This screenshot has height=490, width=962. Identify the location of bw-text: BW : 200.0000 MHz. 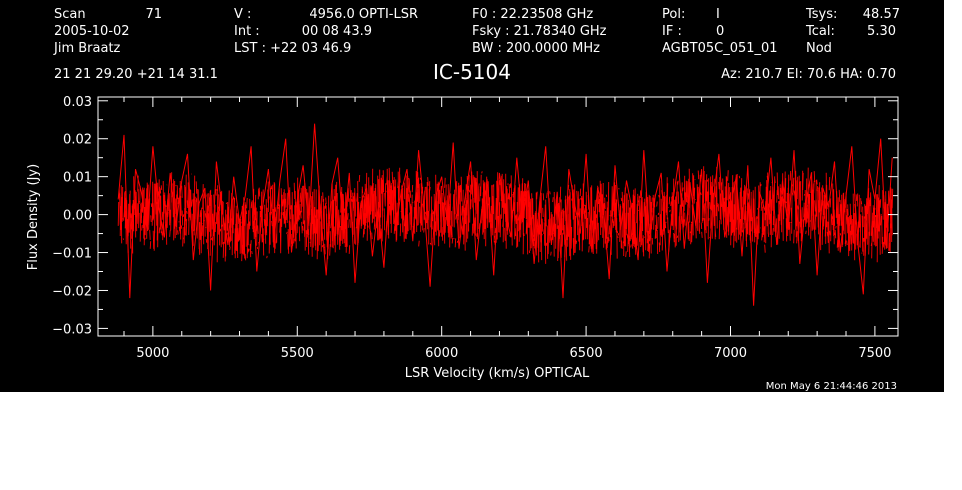
(536, 48).